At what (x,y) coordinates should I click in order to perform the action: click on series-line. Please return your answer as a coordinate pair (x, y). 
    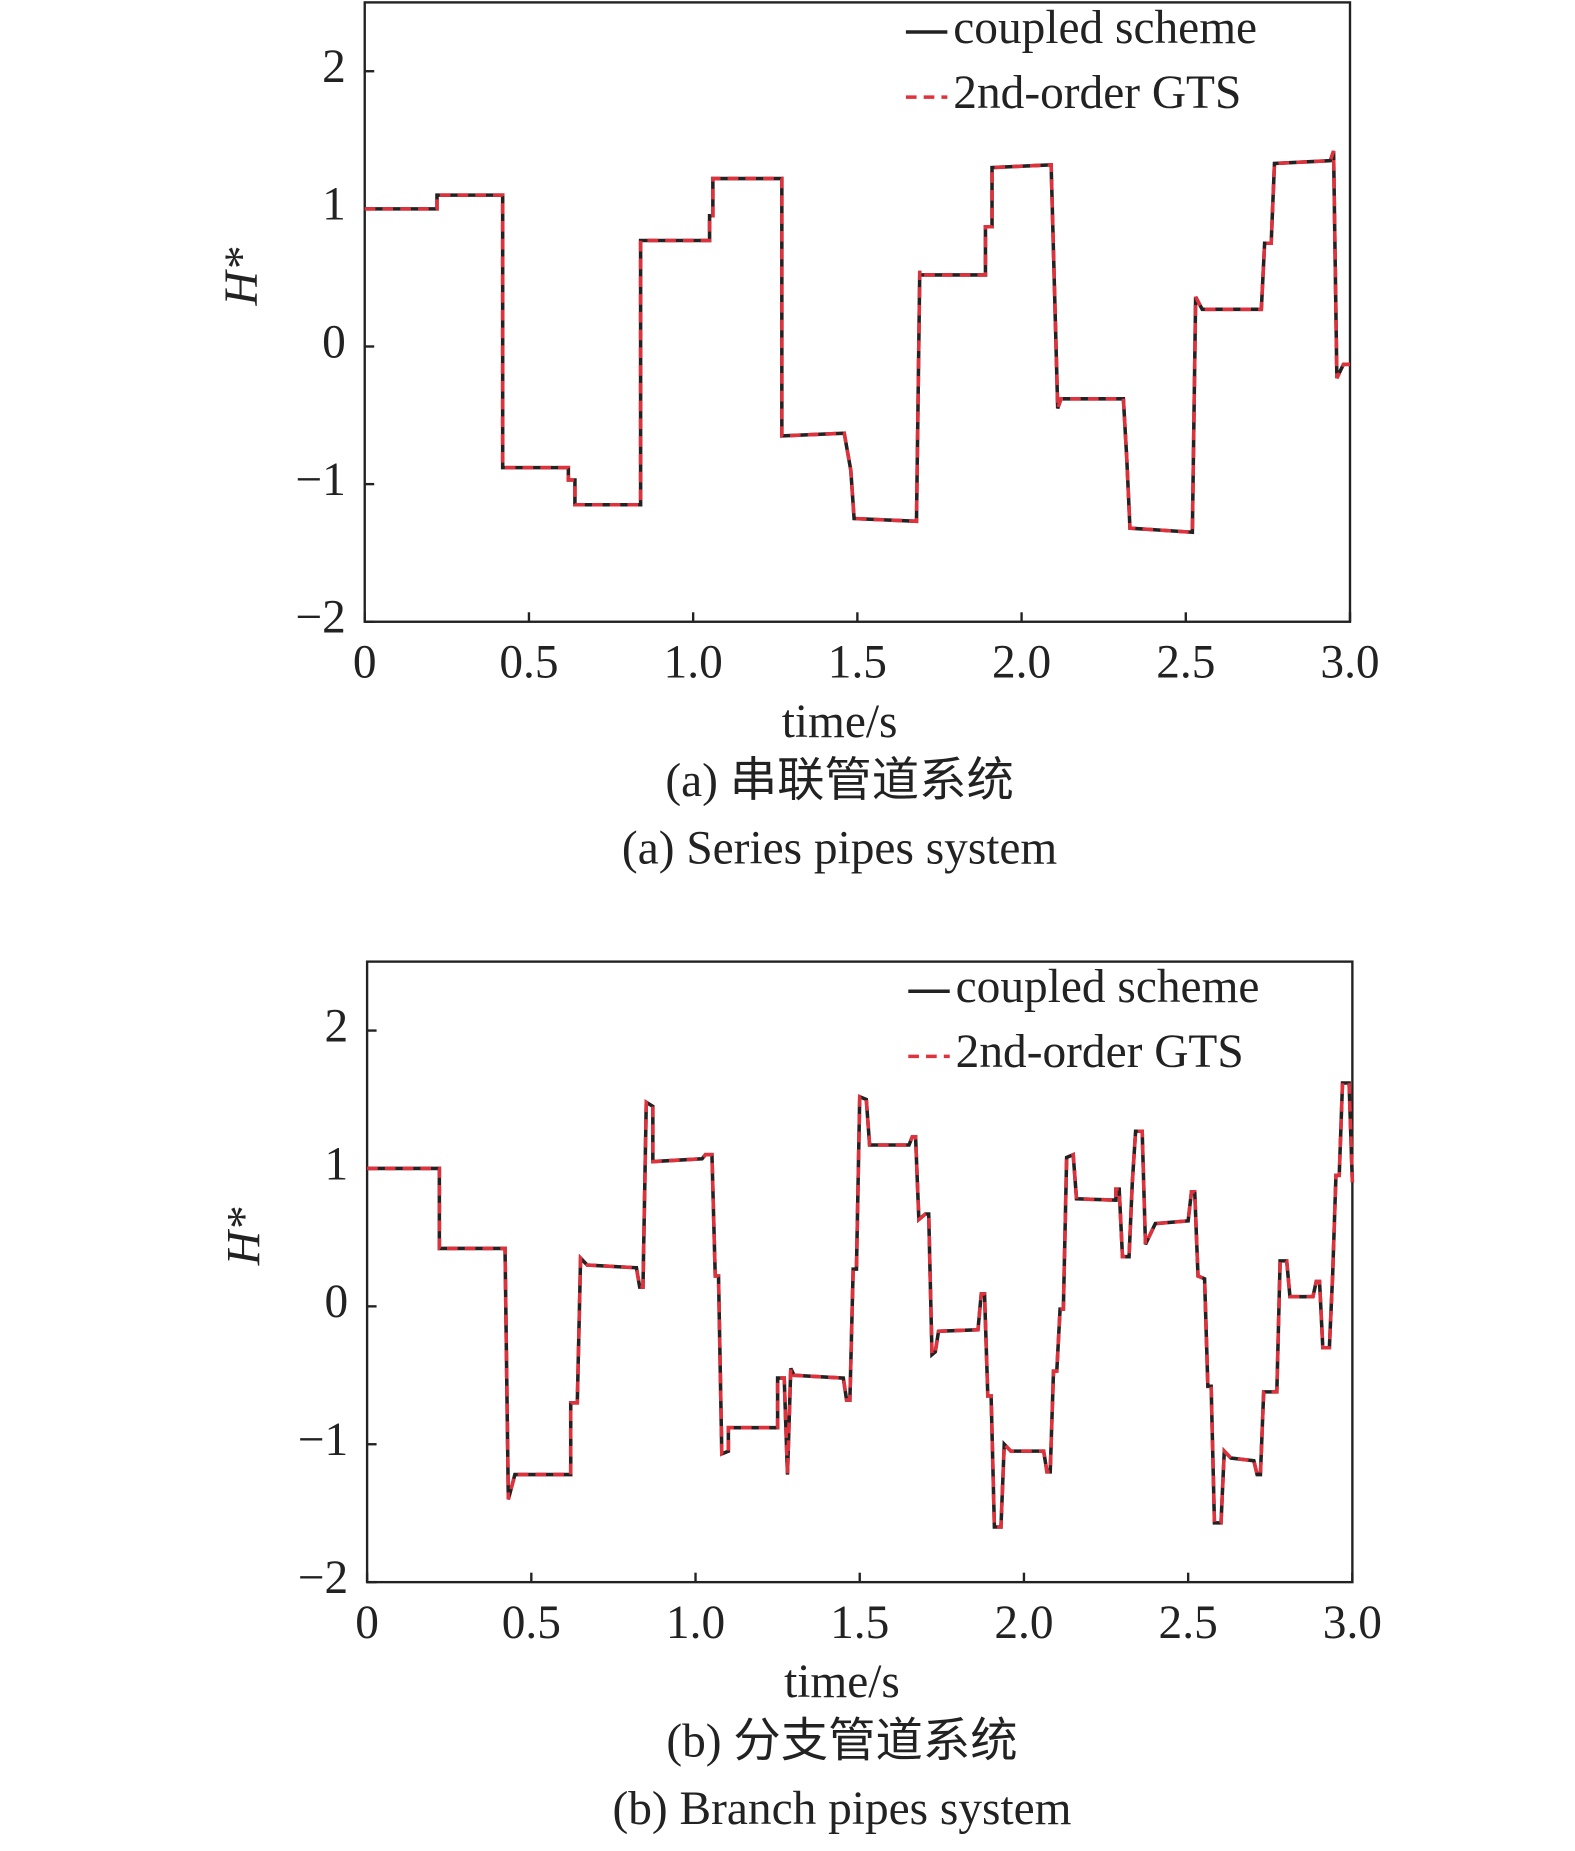
    Looking at the image, I should click on (857, 342).